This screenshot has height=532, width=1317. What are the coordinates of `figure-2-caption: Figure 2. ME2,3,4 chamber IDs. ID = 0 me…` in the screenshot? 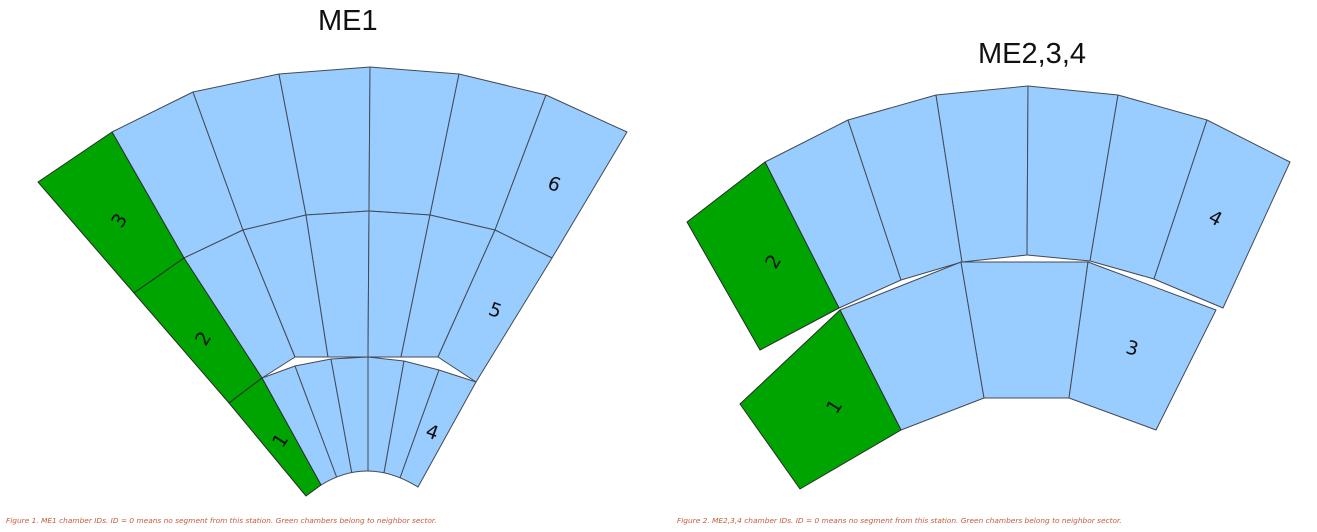 It's located at (899, 520).